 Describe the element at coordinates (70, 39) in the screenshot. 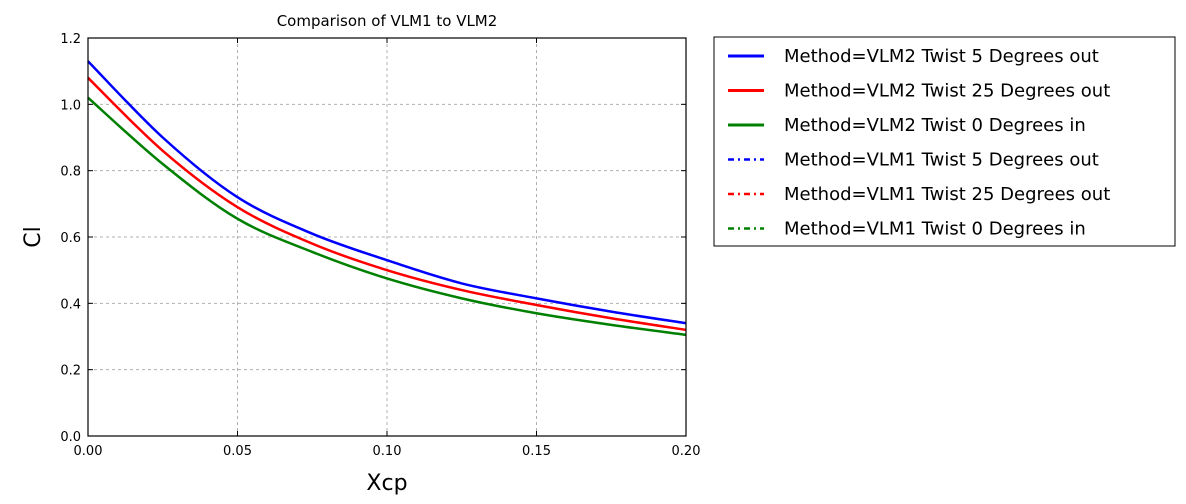

I see `y-tick-label: 1.2` at that location.